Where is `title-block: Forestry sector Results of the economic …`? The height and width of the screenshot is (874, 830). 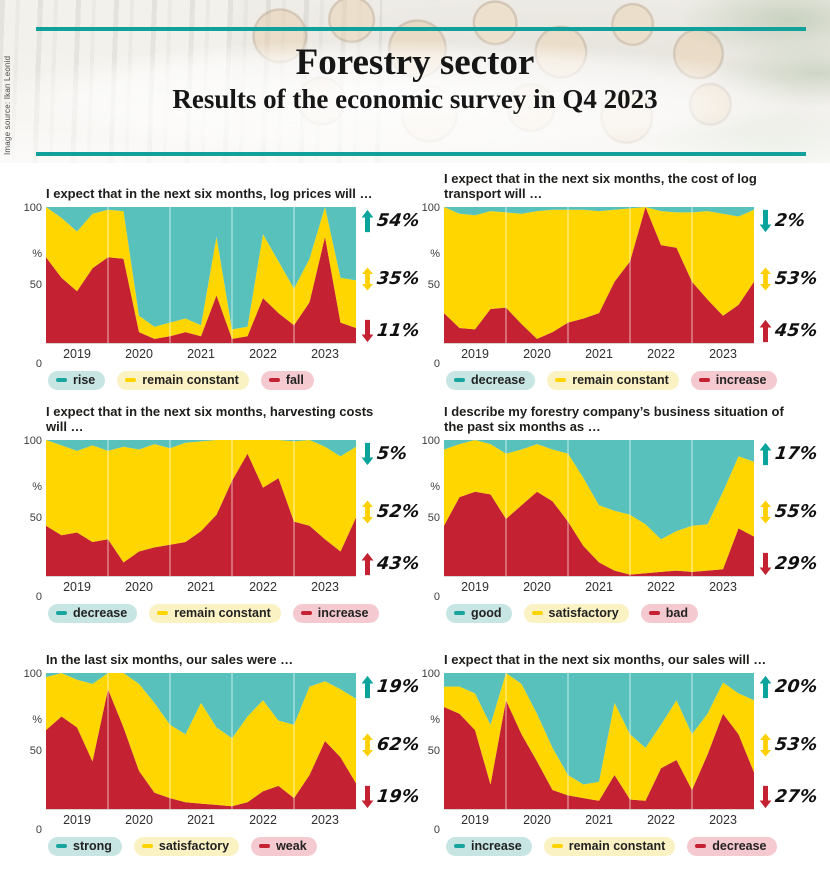 title-block: Forestry sector Results of the economic … is located at coordinates (415, 57).